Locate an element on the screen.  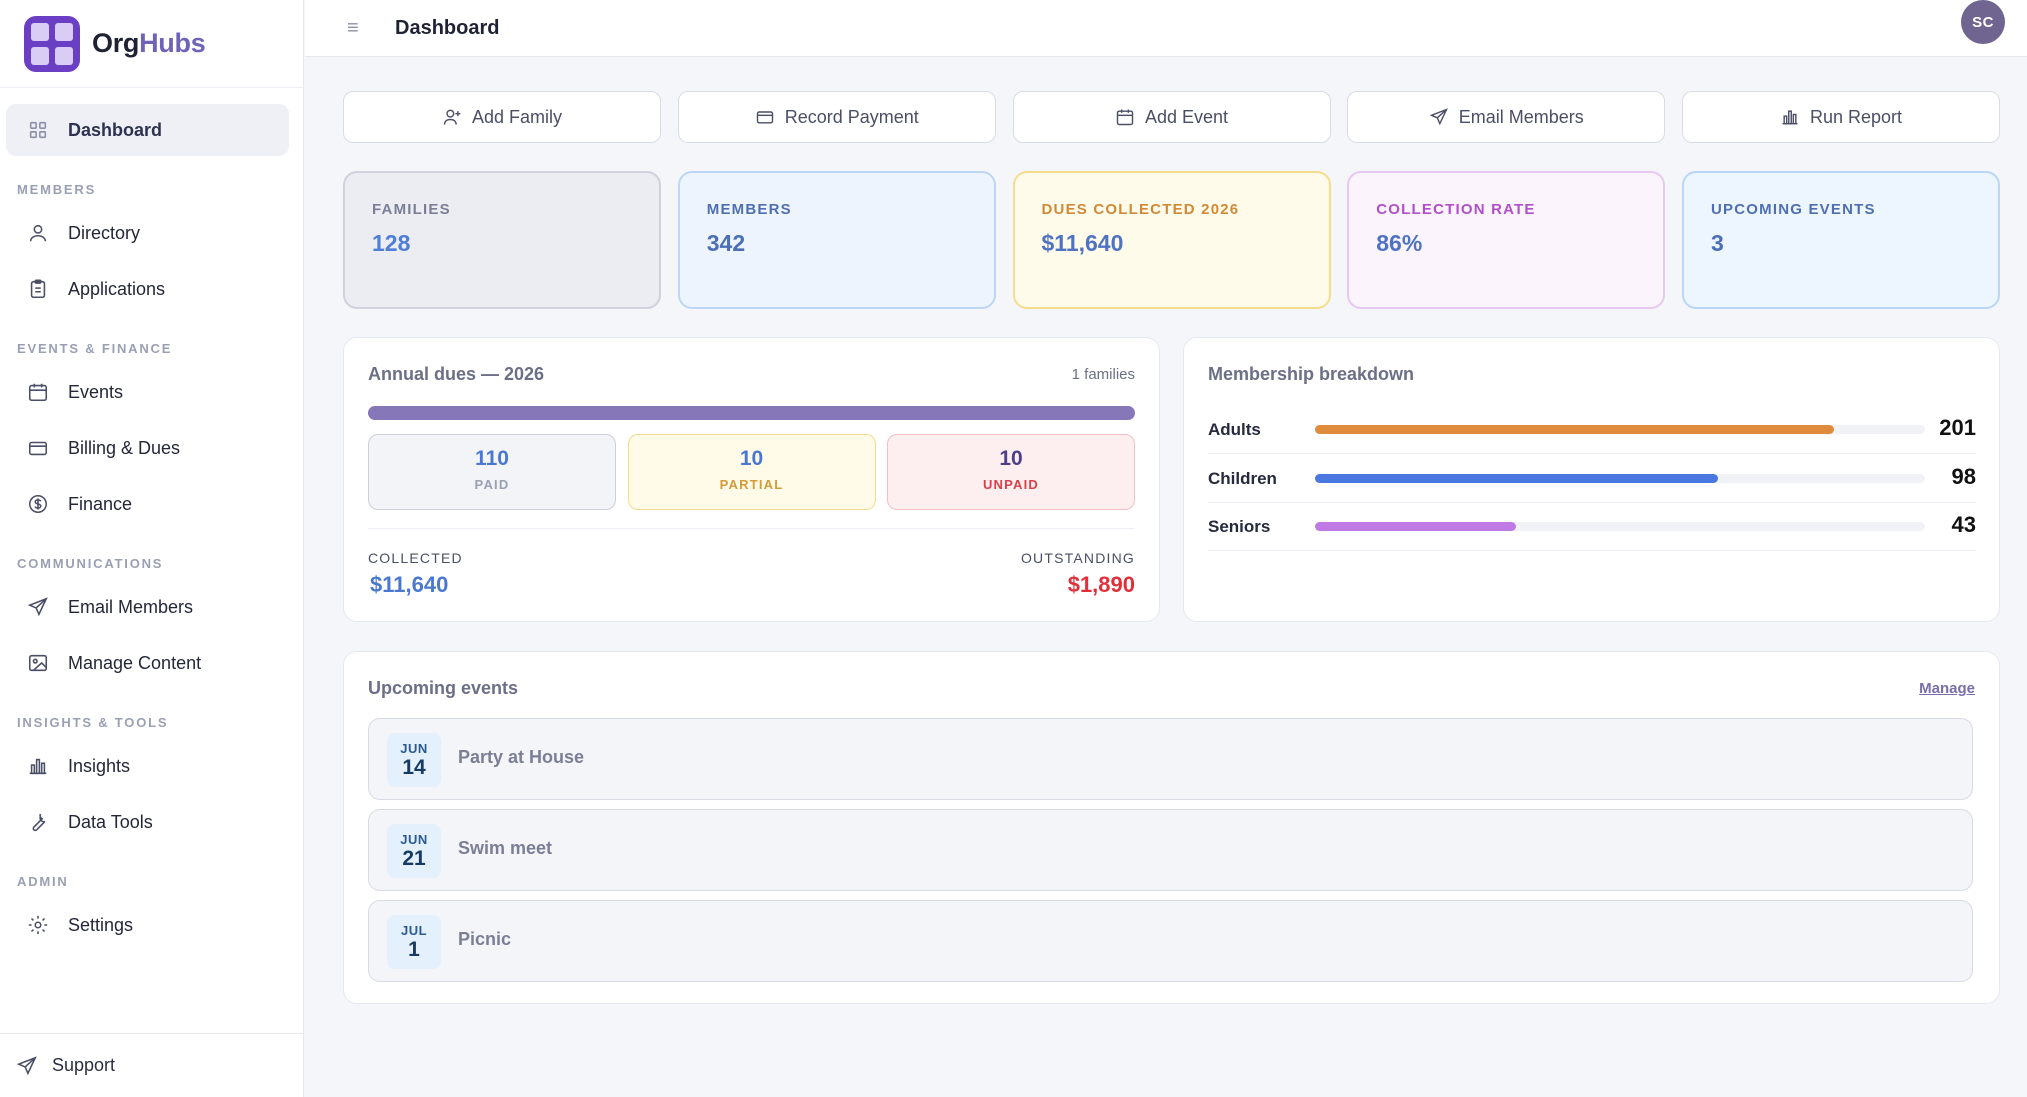
orghubs-logo-icon is located at coordinates (52, 43).